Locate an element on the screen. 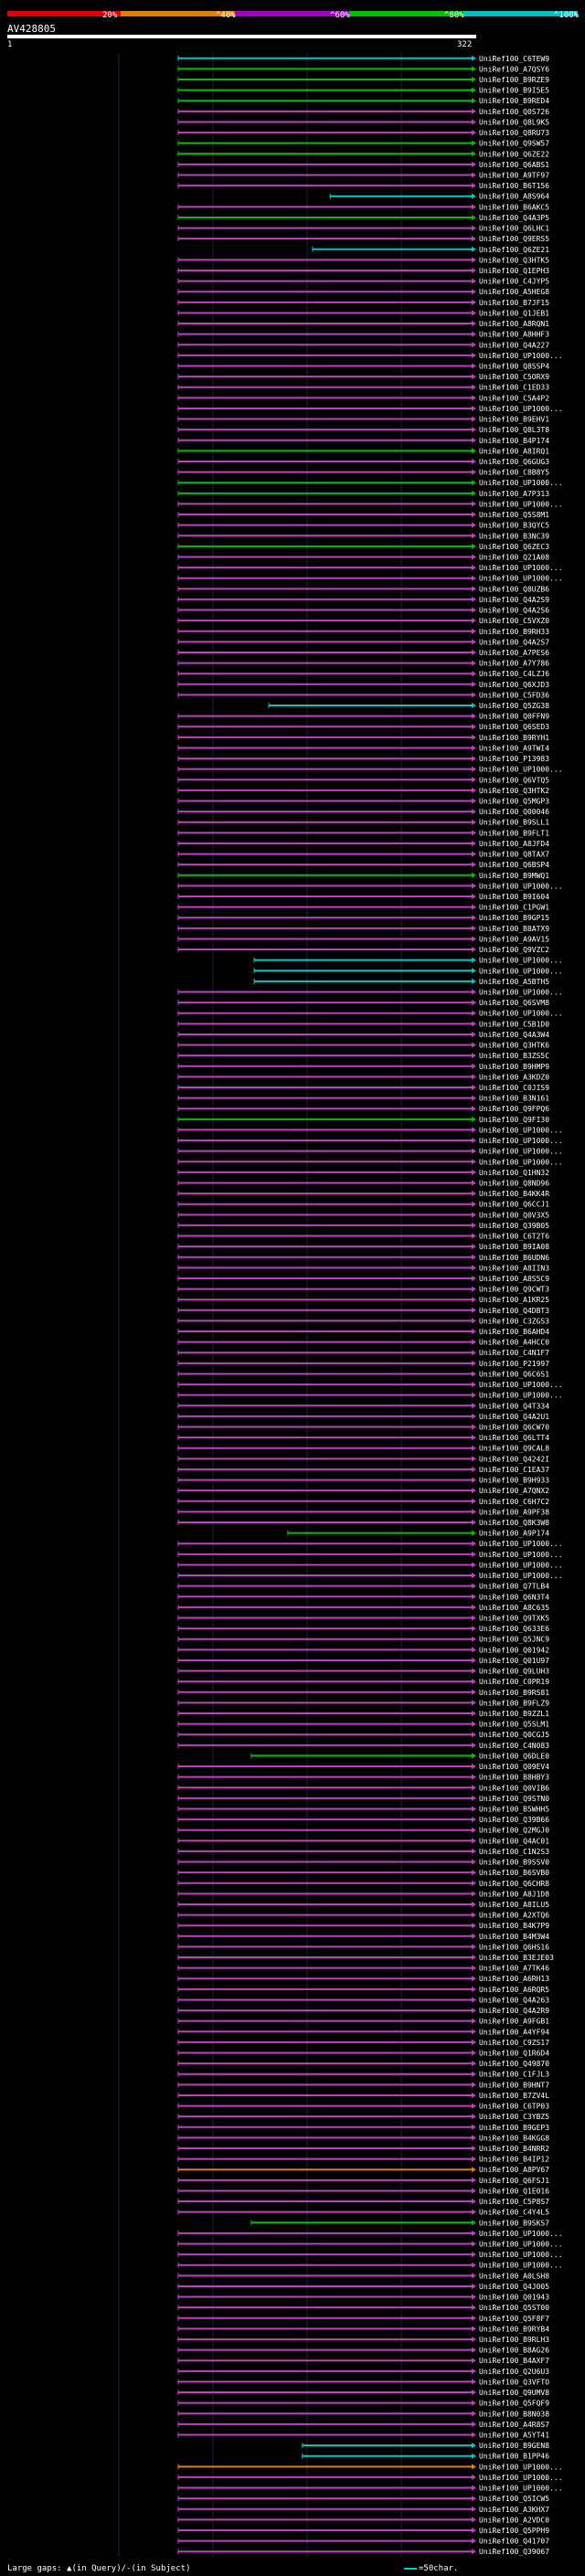  hit-label: UniRef100_C0PR19 is located at coordinates (514, 1682).